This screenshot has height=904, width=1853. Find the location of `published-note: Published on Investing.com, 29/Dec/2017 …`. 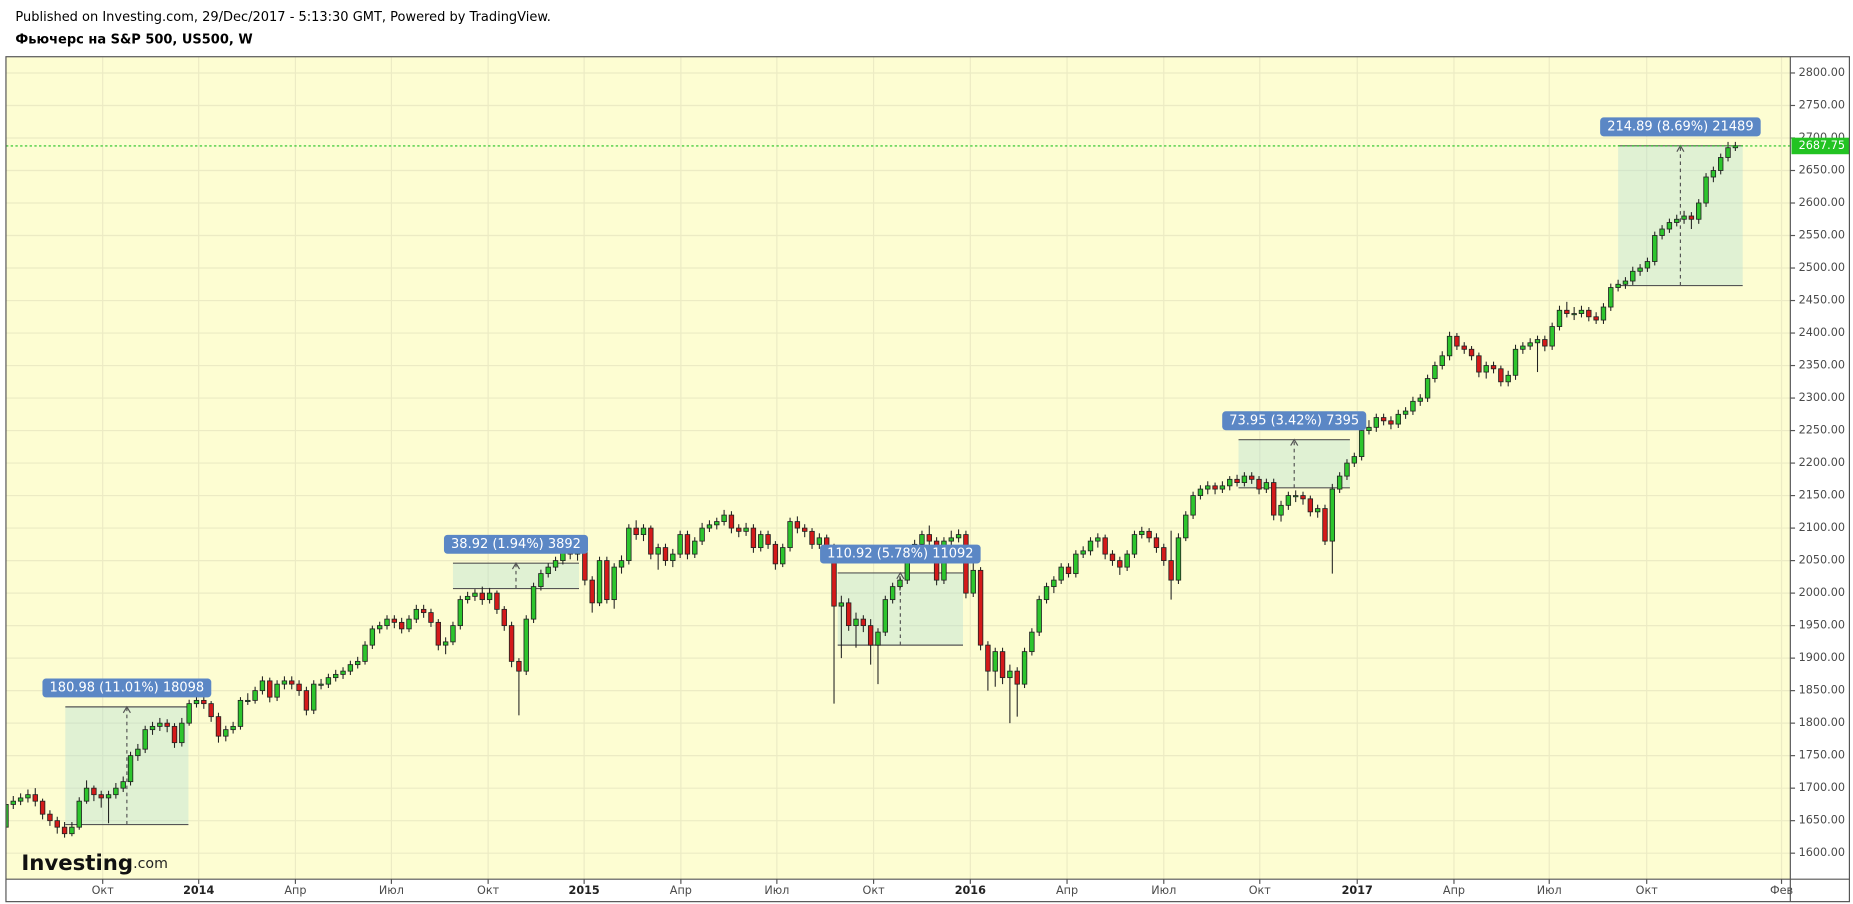

published-note: Published on Investing.com, 29/Dec/2017 … is located at coordinates (283, 17).